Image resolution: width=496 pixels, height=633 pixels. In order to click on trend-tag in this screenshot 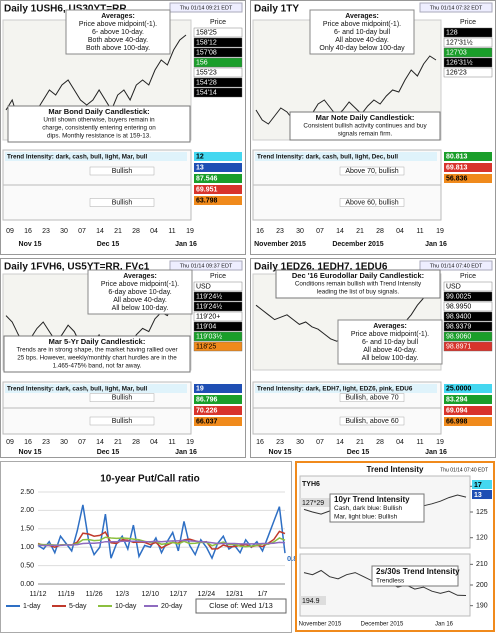, I will do `click(482, 494)`.